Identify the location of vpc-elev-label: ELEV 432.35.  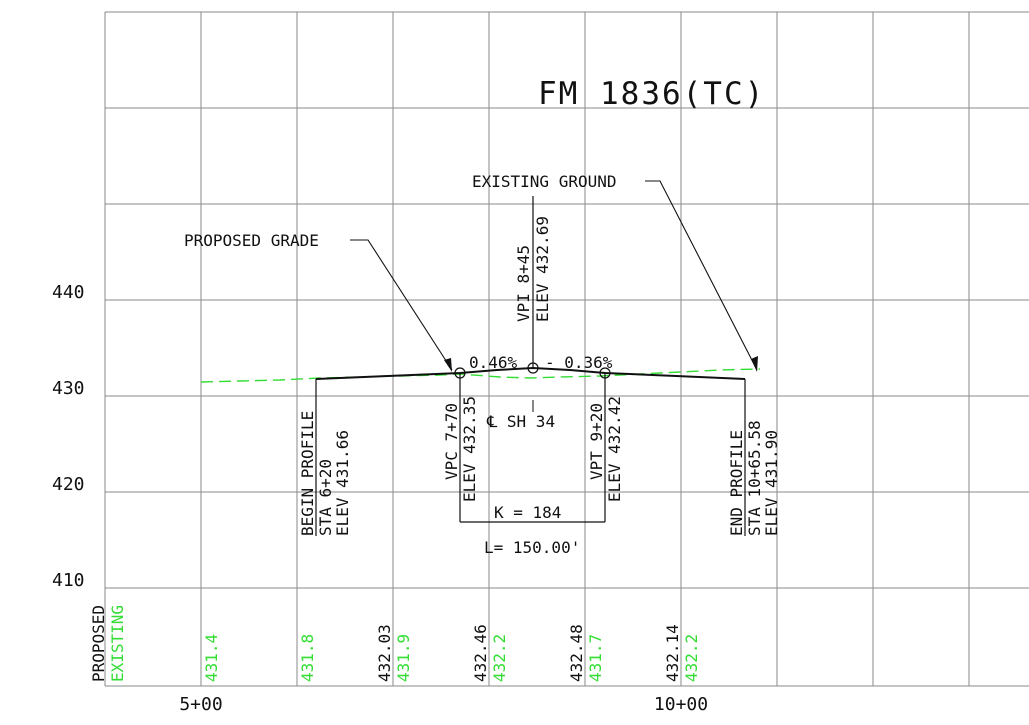
(469, 449).